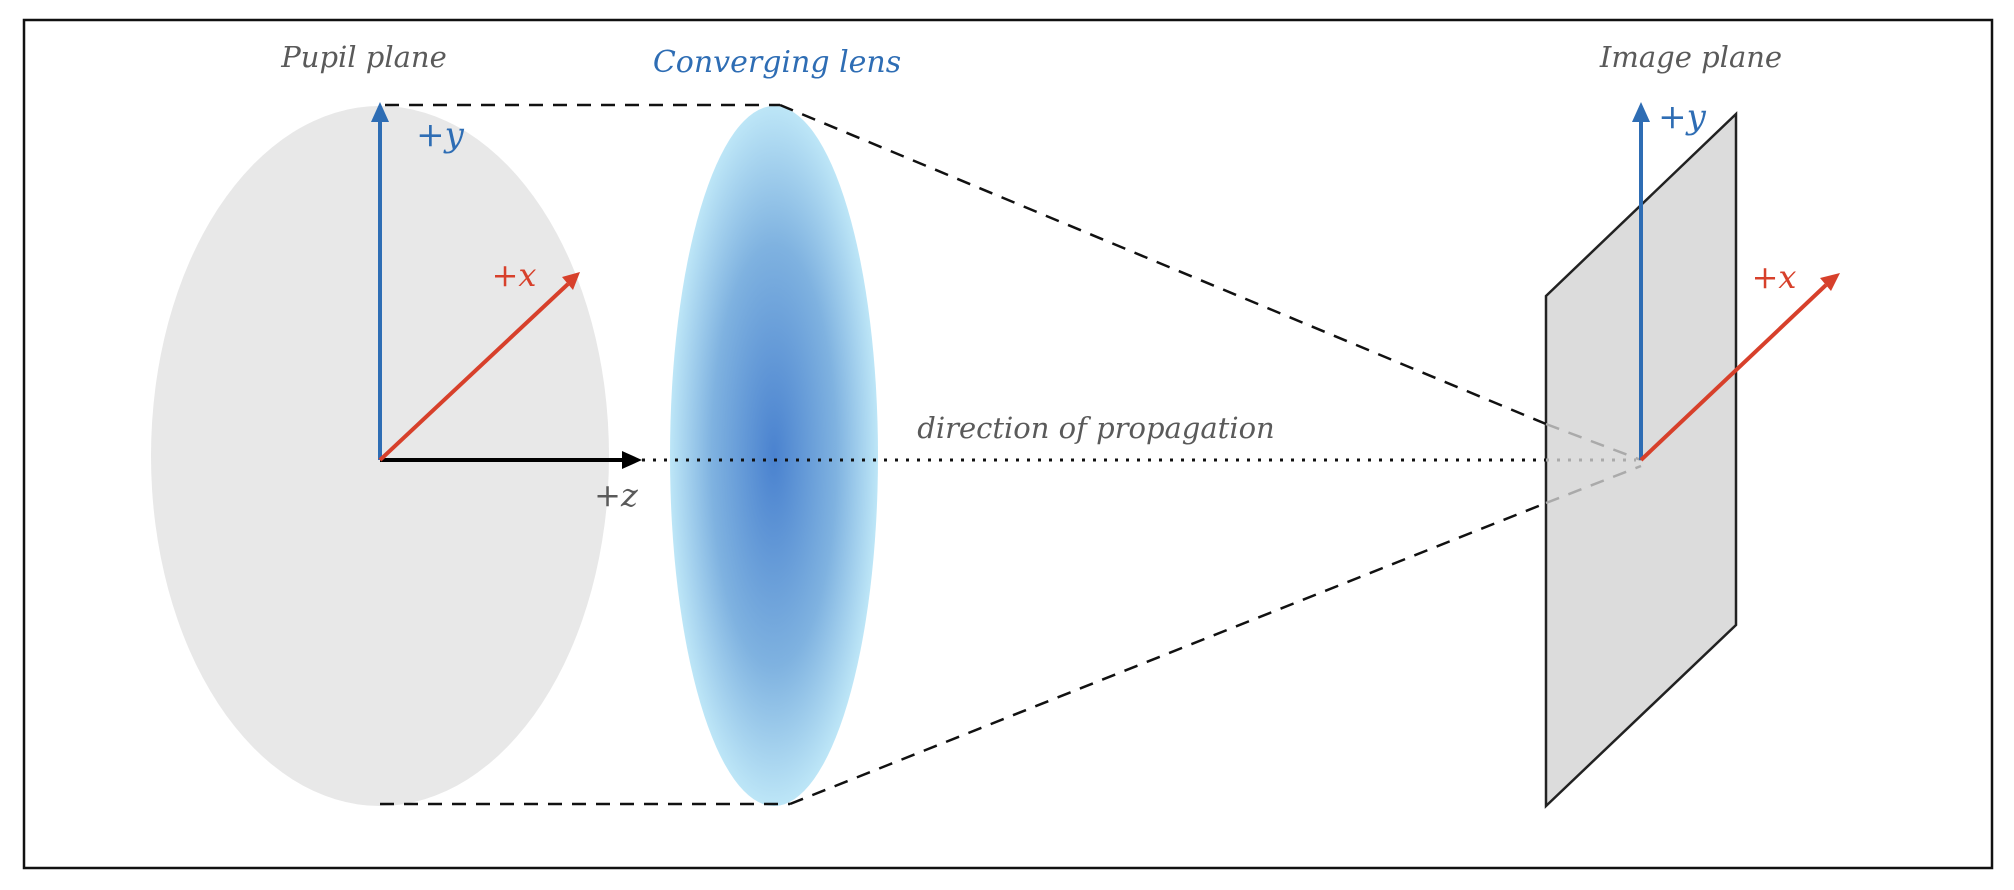 The image size is (2014, 890). Describe the element at coordinates (632, 460) in the screenshot. I see `pupil-z-arrowhead` at that location.